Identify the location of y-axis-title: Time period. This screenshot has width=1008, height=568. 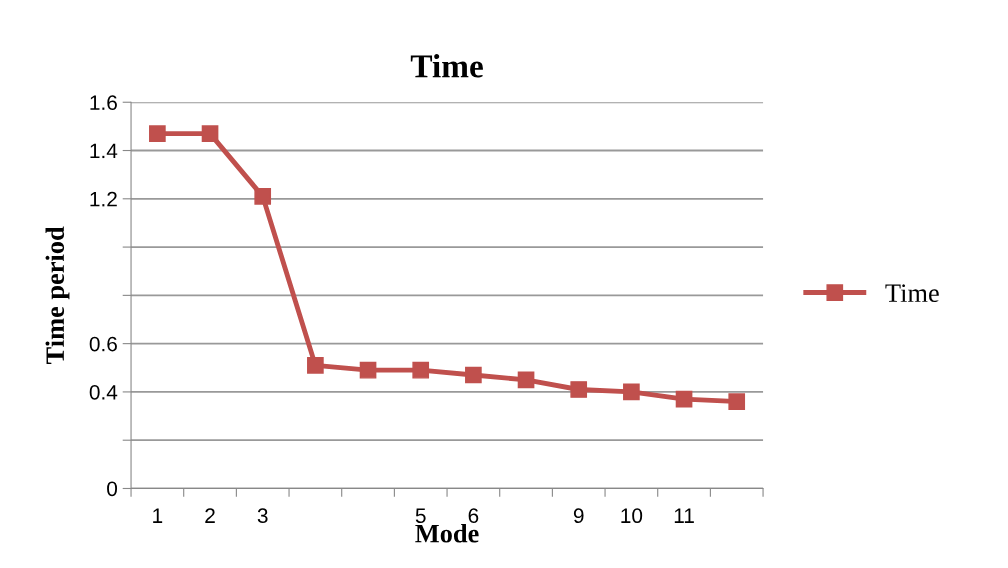
(57, 295).